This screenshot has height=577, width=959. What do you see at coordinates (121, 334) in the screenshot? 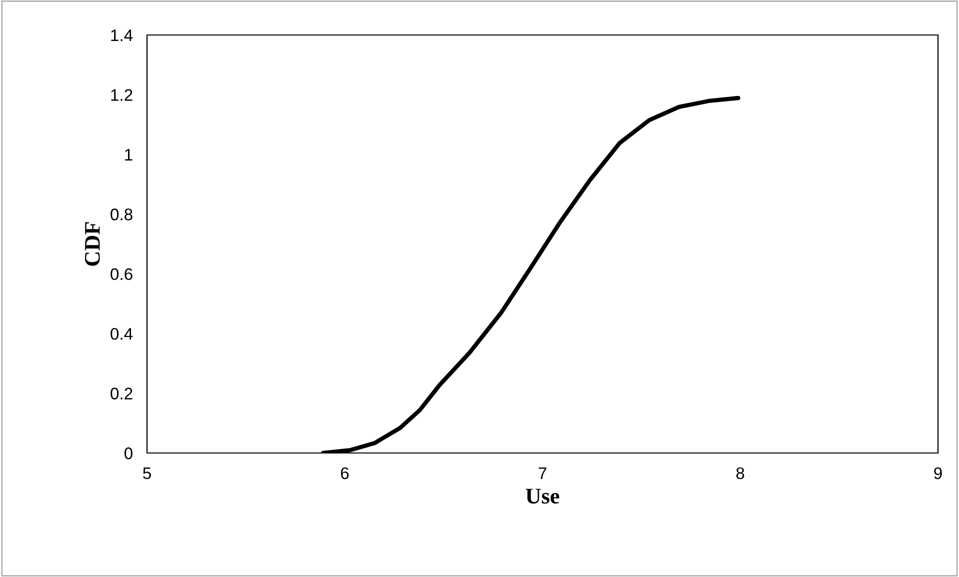
I see `y-tick-label: 0.4` at bounding box center [121, 334].